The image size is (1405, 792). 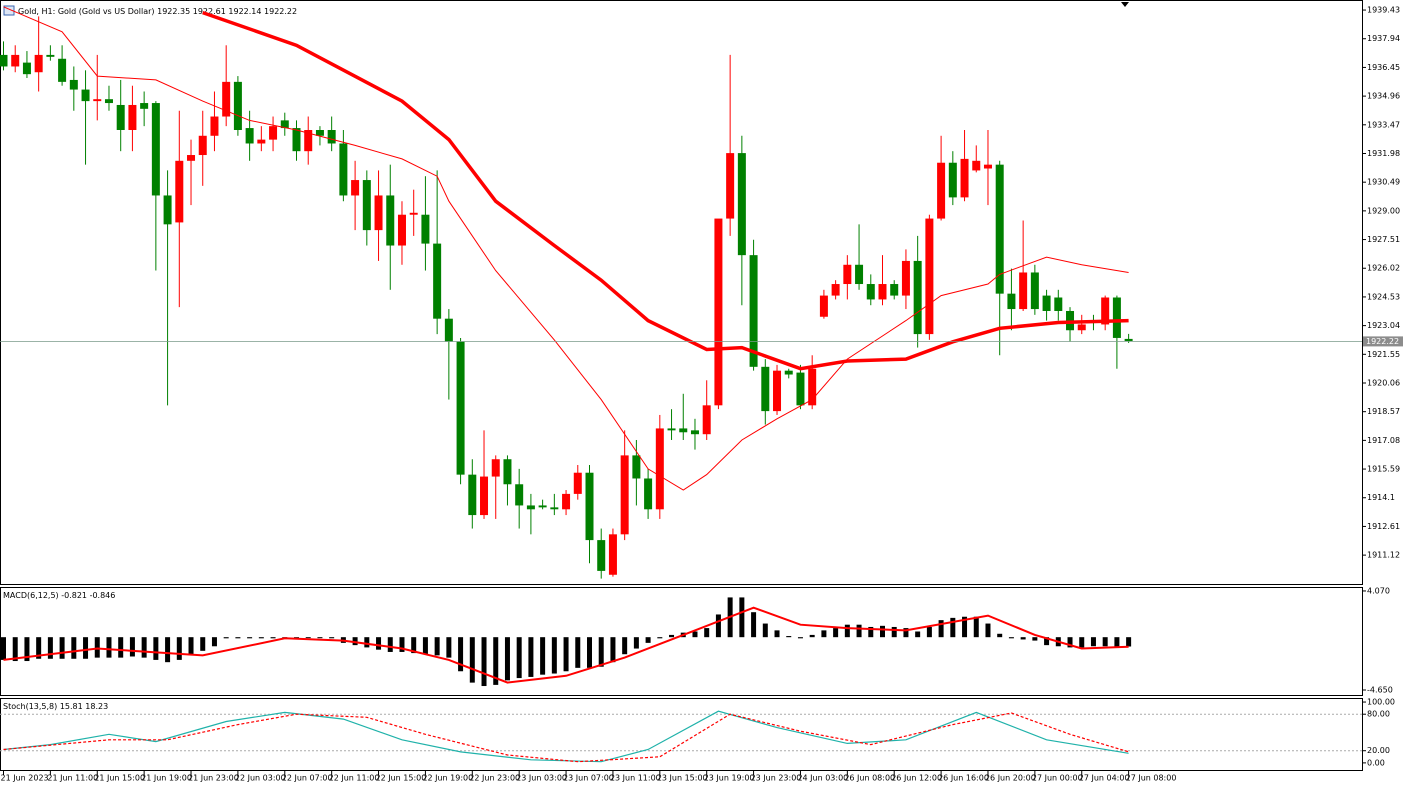 I want to click on y-tick-label: 1939.43, so click(x=1383, y=10).